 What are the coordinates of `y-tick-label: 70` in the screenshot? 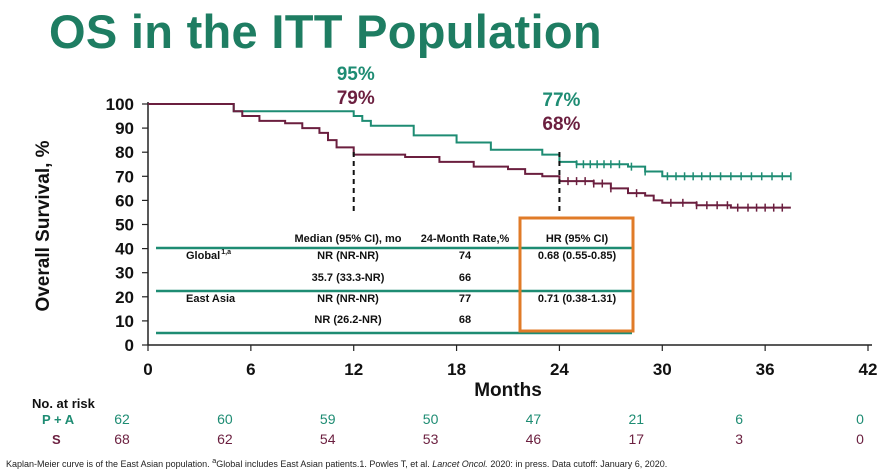 It's located at (124, 176).